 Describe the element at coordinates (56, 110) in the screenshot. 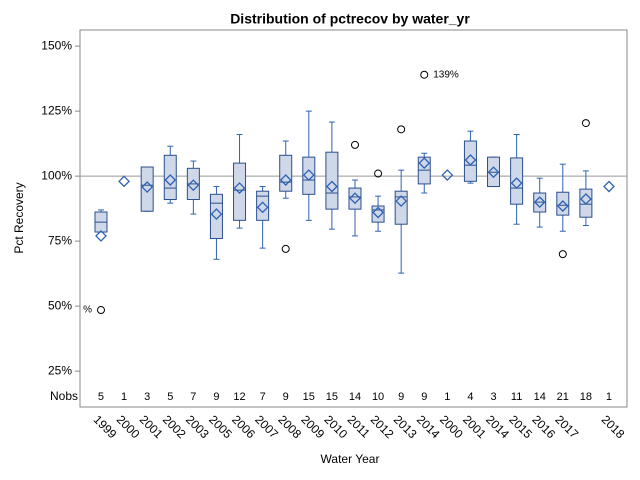

I see `y-tick-label: 125%` at that location.